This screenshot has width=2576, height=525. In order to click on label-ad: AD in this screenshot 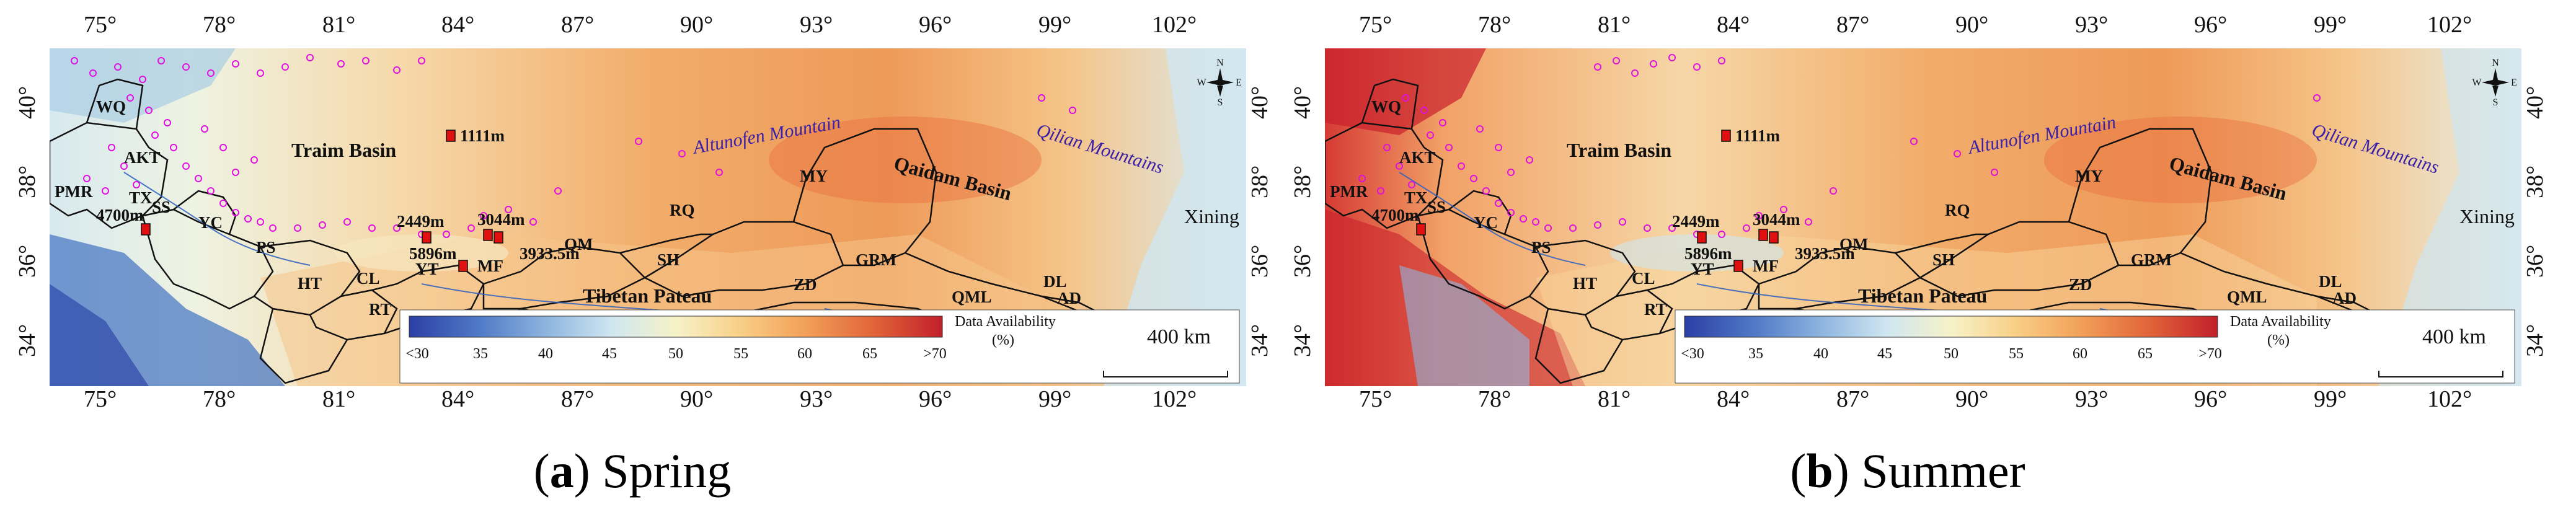, I will do `click(2345, 298)`.